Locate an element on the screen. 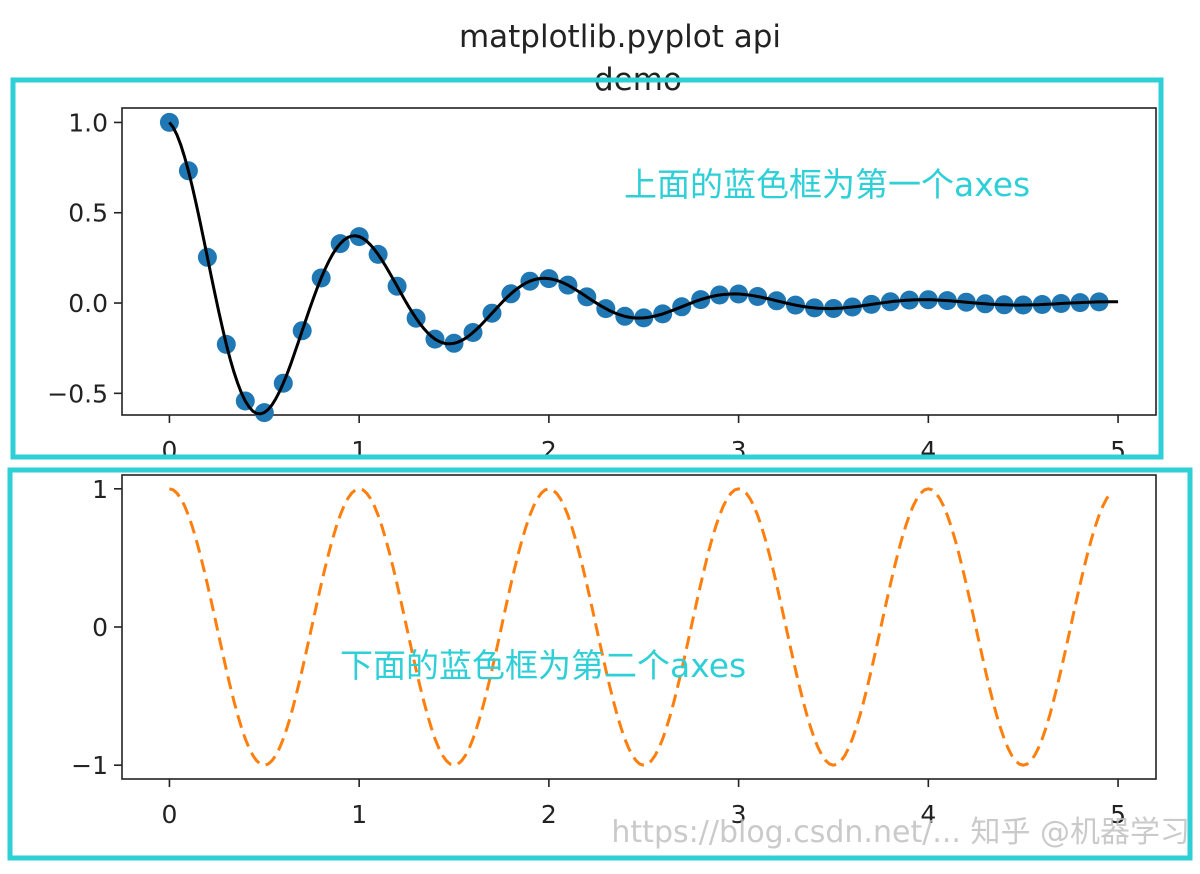 Image resolution: width=1200 pixels, height=874 pixels. y-tick-label: −0.5 is located at coordinates (77, 393).